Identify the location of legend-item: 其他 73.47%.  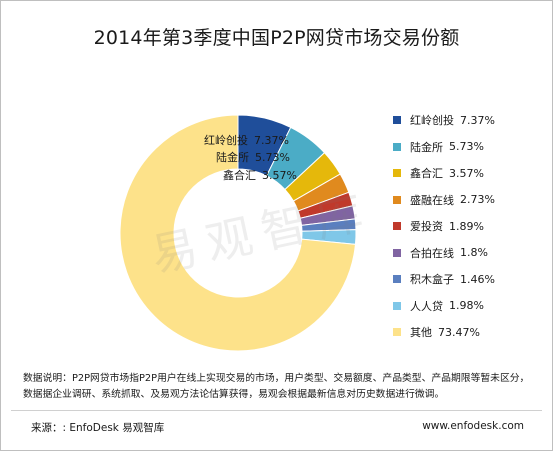
(473, 332).